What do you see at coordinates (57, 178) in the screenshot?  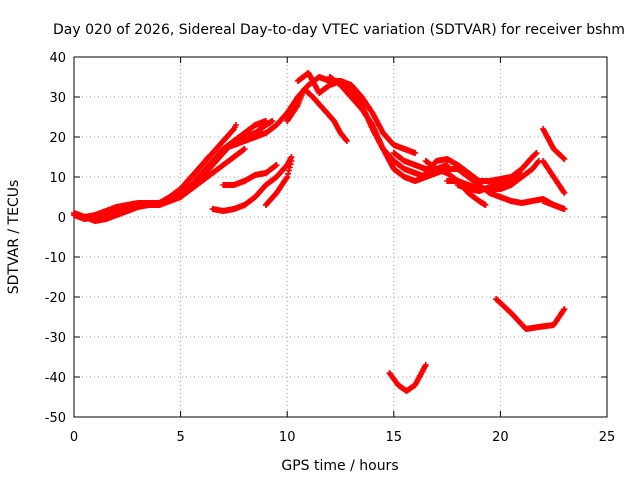 I see `y-tick-label: 10` at bounding box center [57, 178].